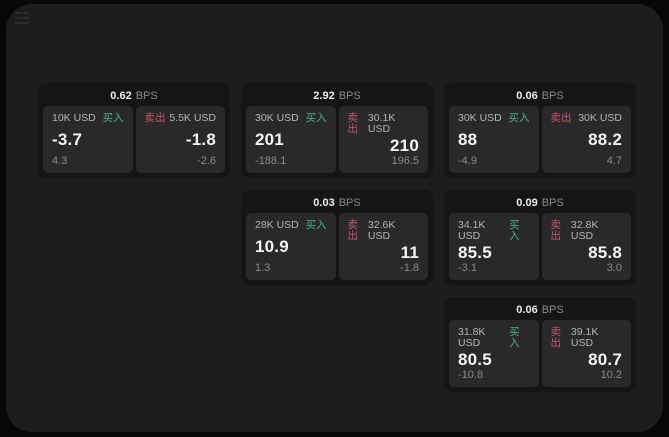 Image resolution: width=669 pixels, height=437 pixels. Describe the element at coordinates (540, 94) in the screenshot. I see `card-header: 0.06 BPS` at that location.